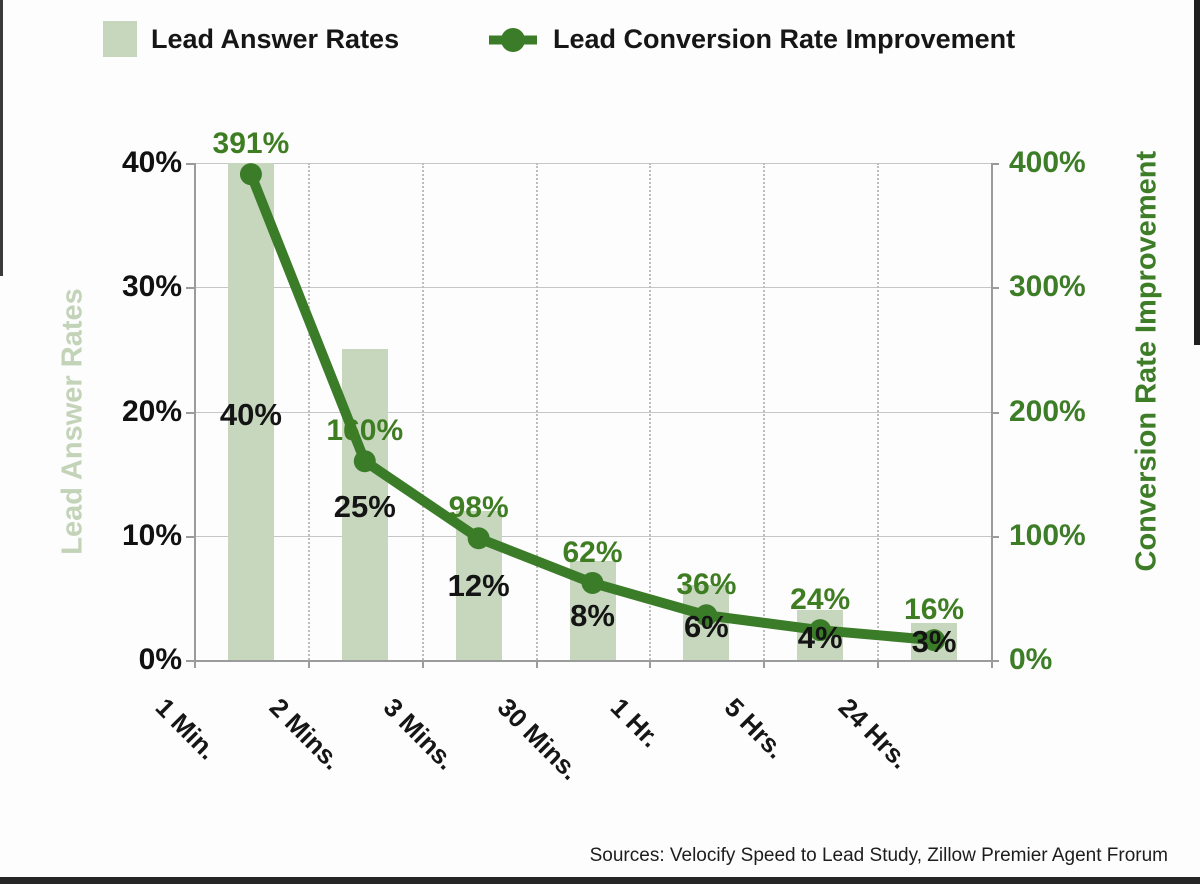 The height and width of the screenshot is (884, 1200). What do you see at coordinates (151, 287) in the screenshot?
I see `left-axis-tick-label: 30%` at bounding box center [151, 287].